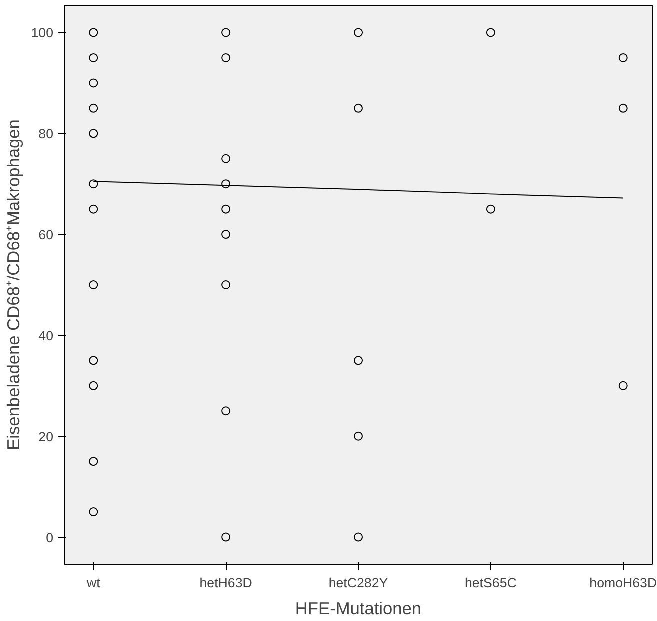 This screenshot has height=621, width=657. Describe the element at coordinates (93, 583) in the screenshot. I see `x-tick-label: wt` at that location.